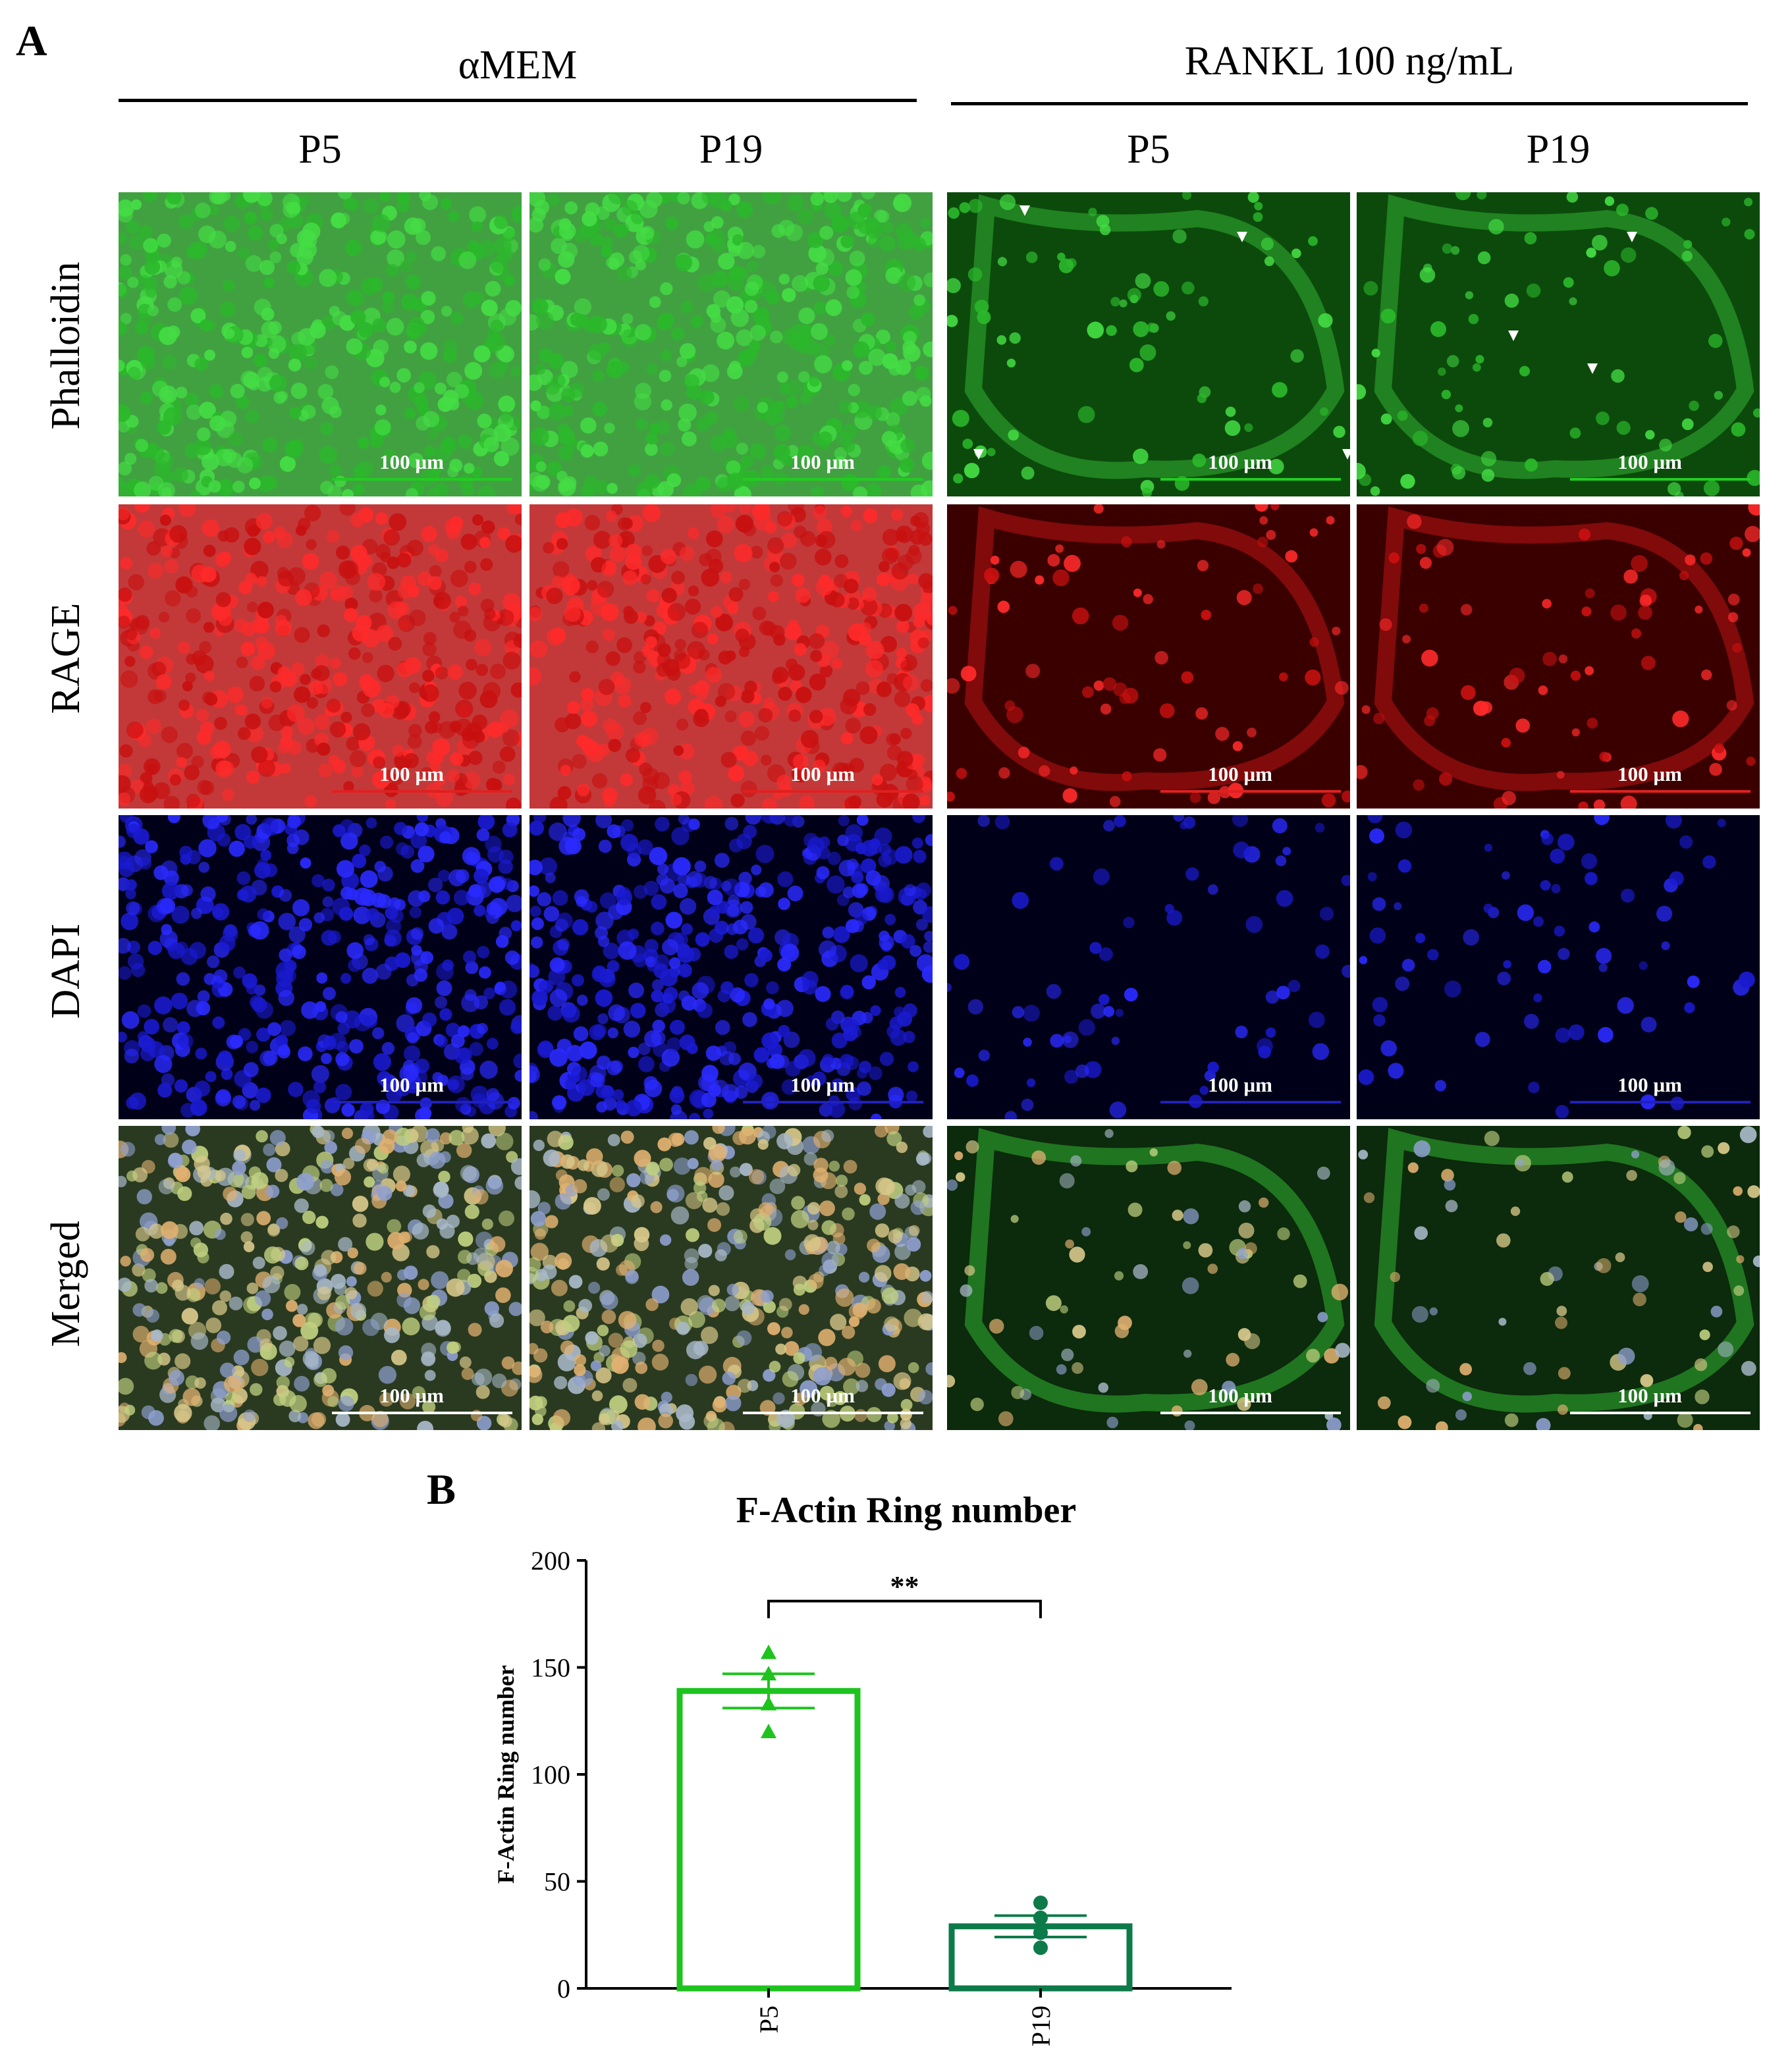 This screenshot has height=2072, width=1792. Describe the element at coordinates (862, 1801) in the screenshot. I see `f-actin-bar-chart: 0 50 100 150 200 F-Actin Ring number P5 P19 **` at that location.